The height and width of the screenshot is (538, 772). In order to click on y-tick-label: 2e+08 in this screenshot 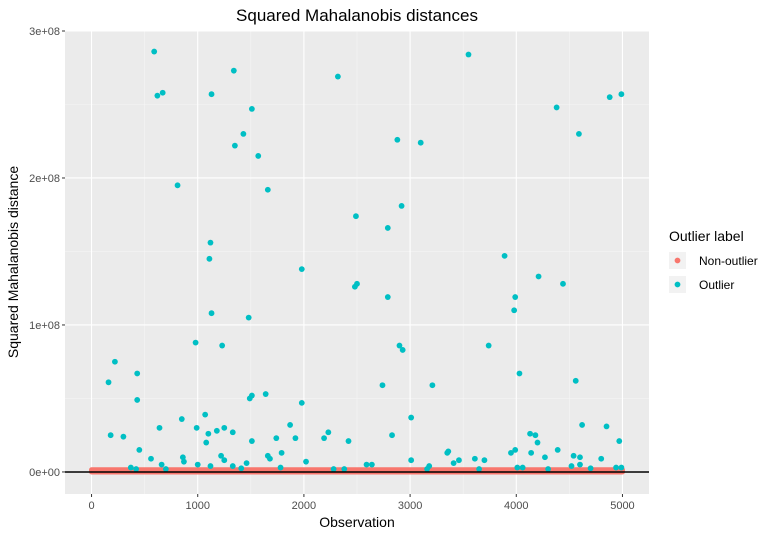, I will do `click(44, 179)`.